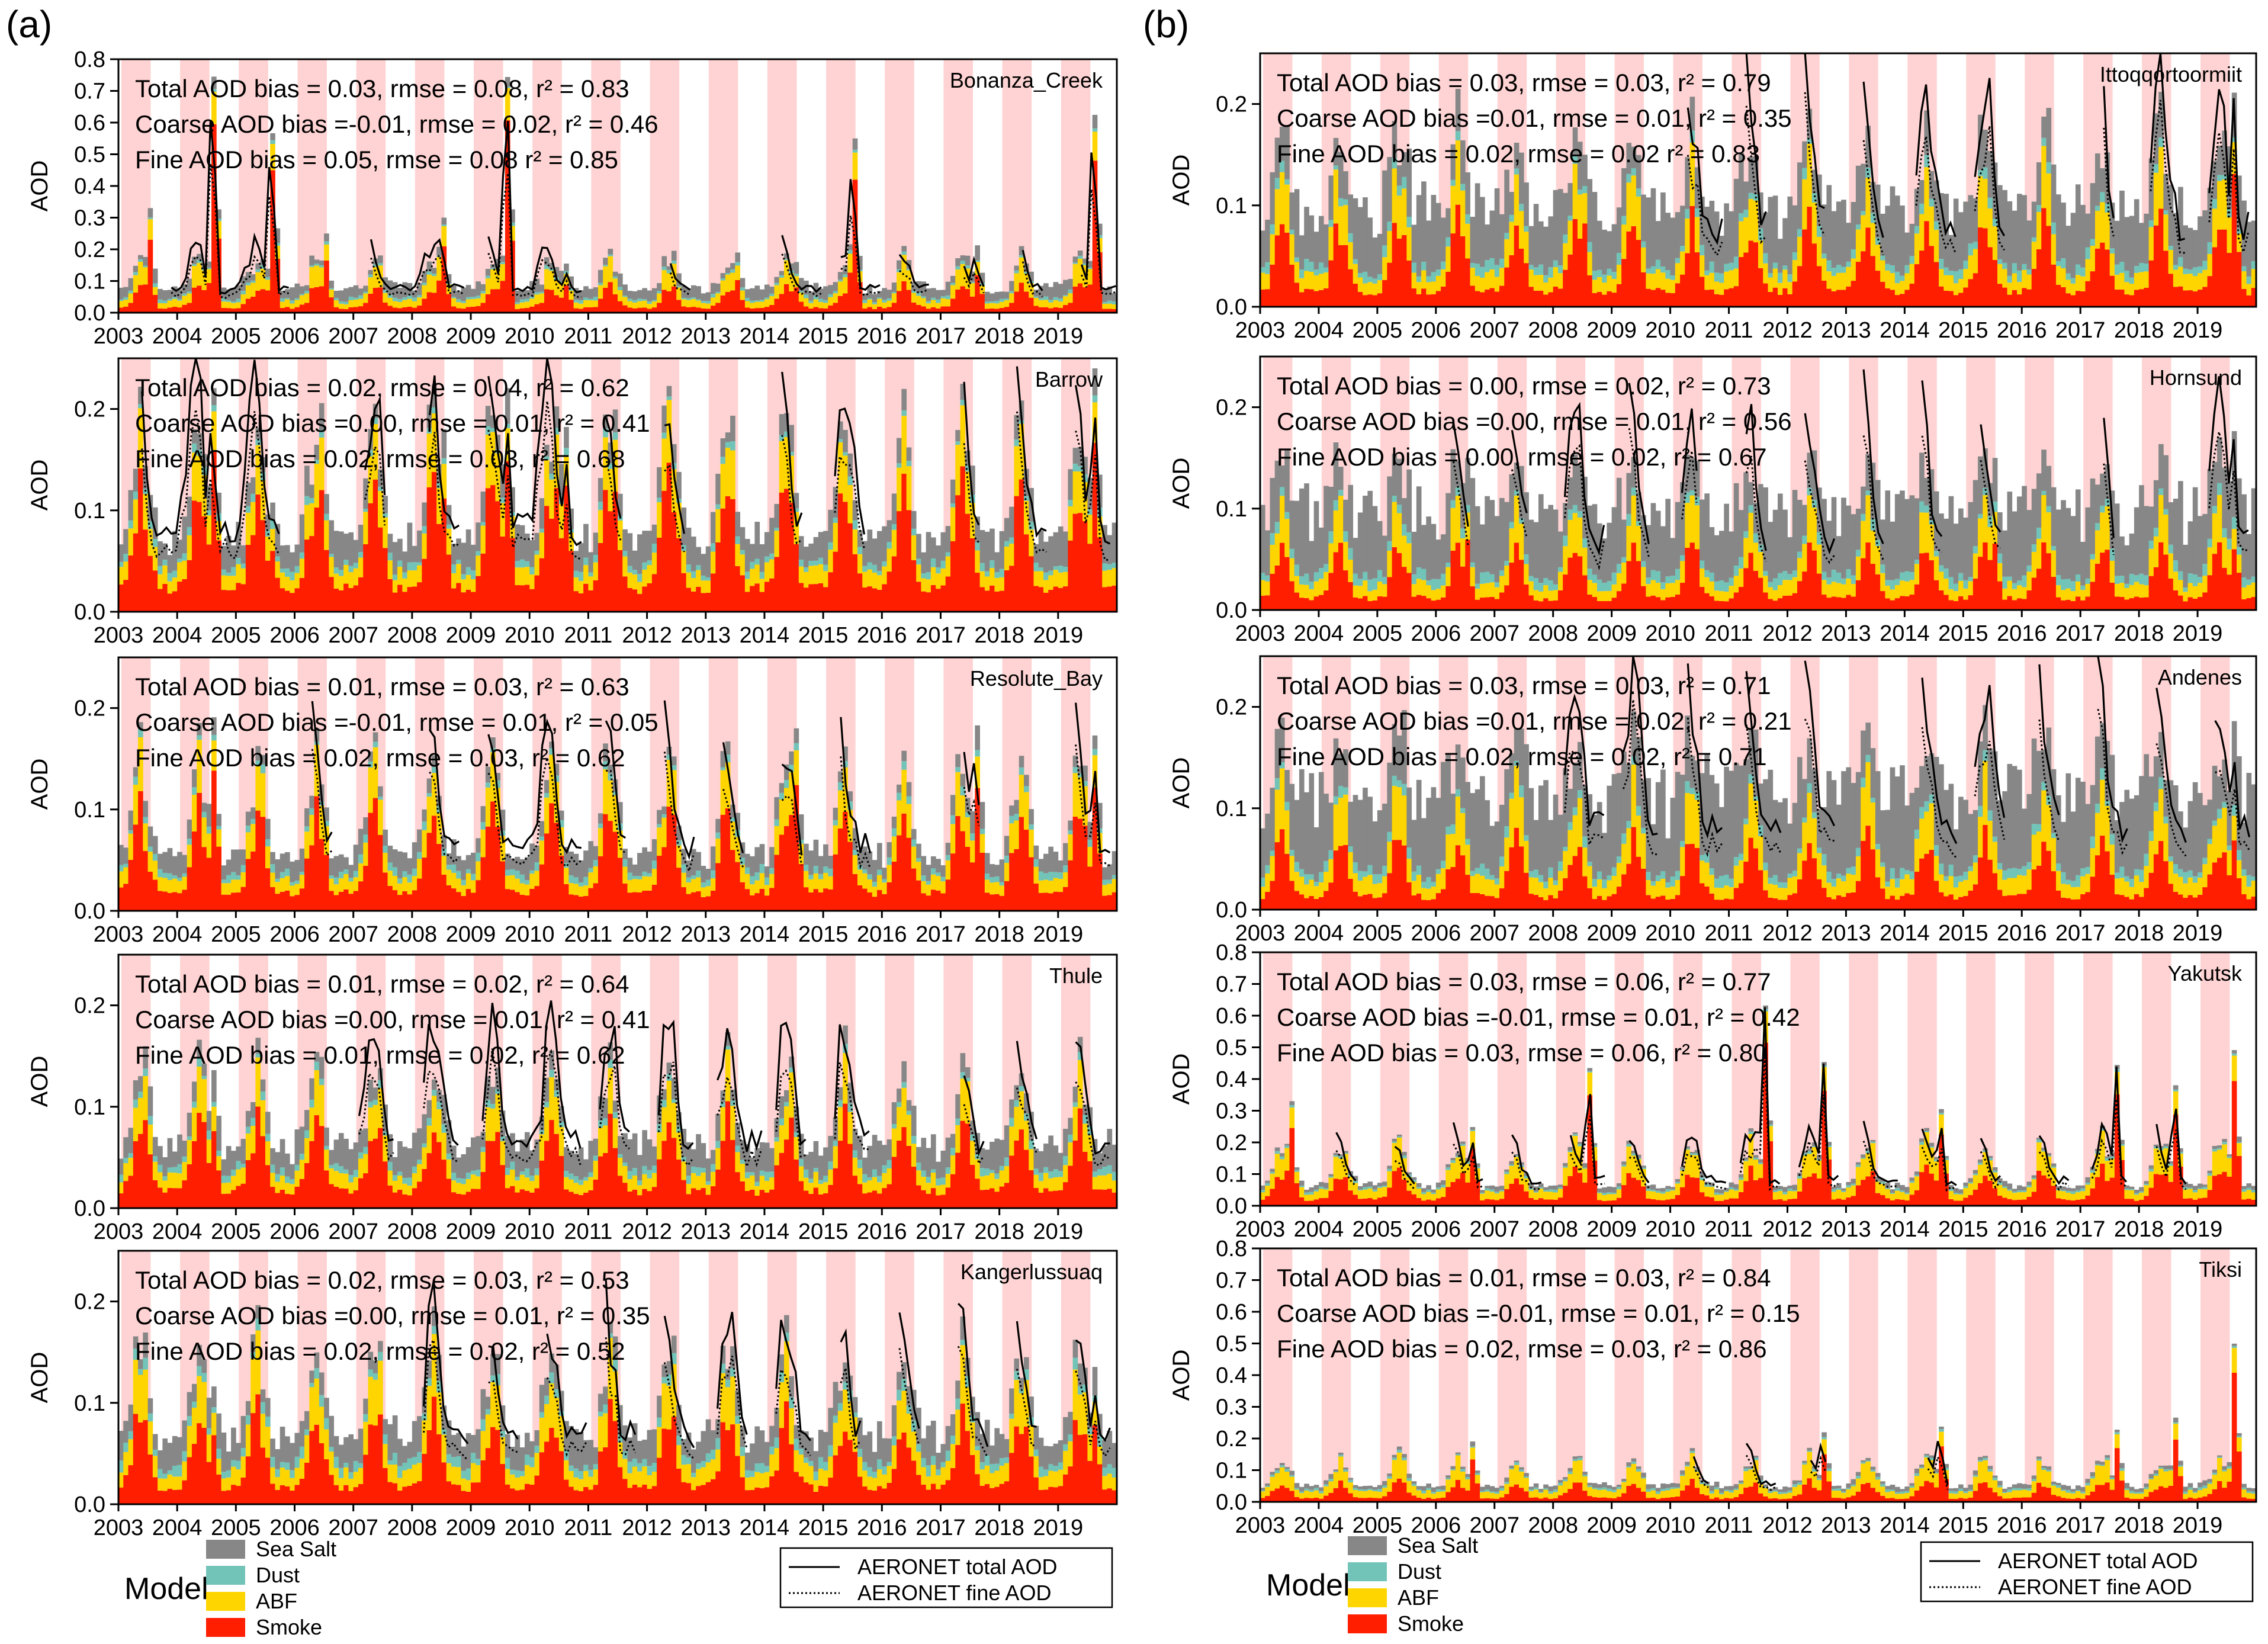  What do you see at coordinates (852, 1106) in the screenshot?
I see `aeronet-fine-line` at bounding box center [852, 1106].